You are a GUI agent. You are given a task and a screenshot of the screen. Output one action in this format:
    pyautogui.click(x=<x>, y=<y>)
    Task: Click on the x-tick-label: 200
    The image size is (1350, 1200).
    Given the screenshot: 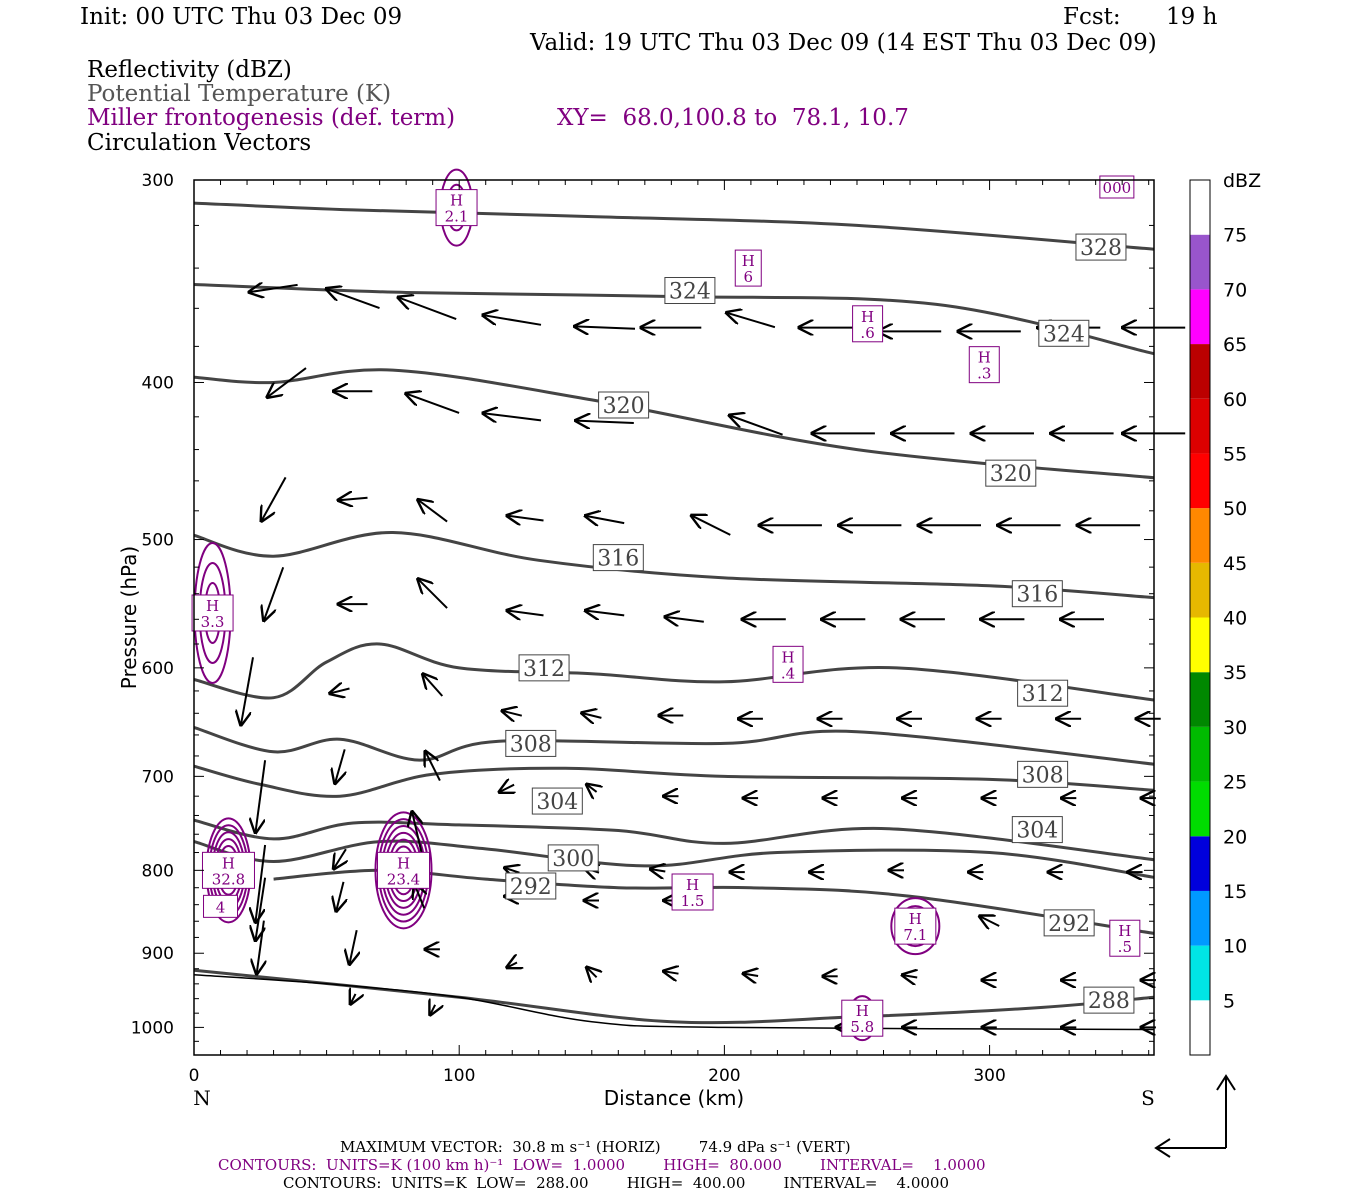 What is the action you would take?
    pyautogui.click(x=724, y=1076)
    